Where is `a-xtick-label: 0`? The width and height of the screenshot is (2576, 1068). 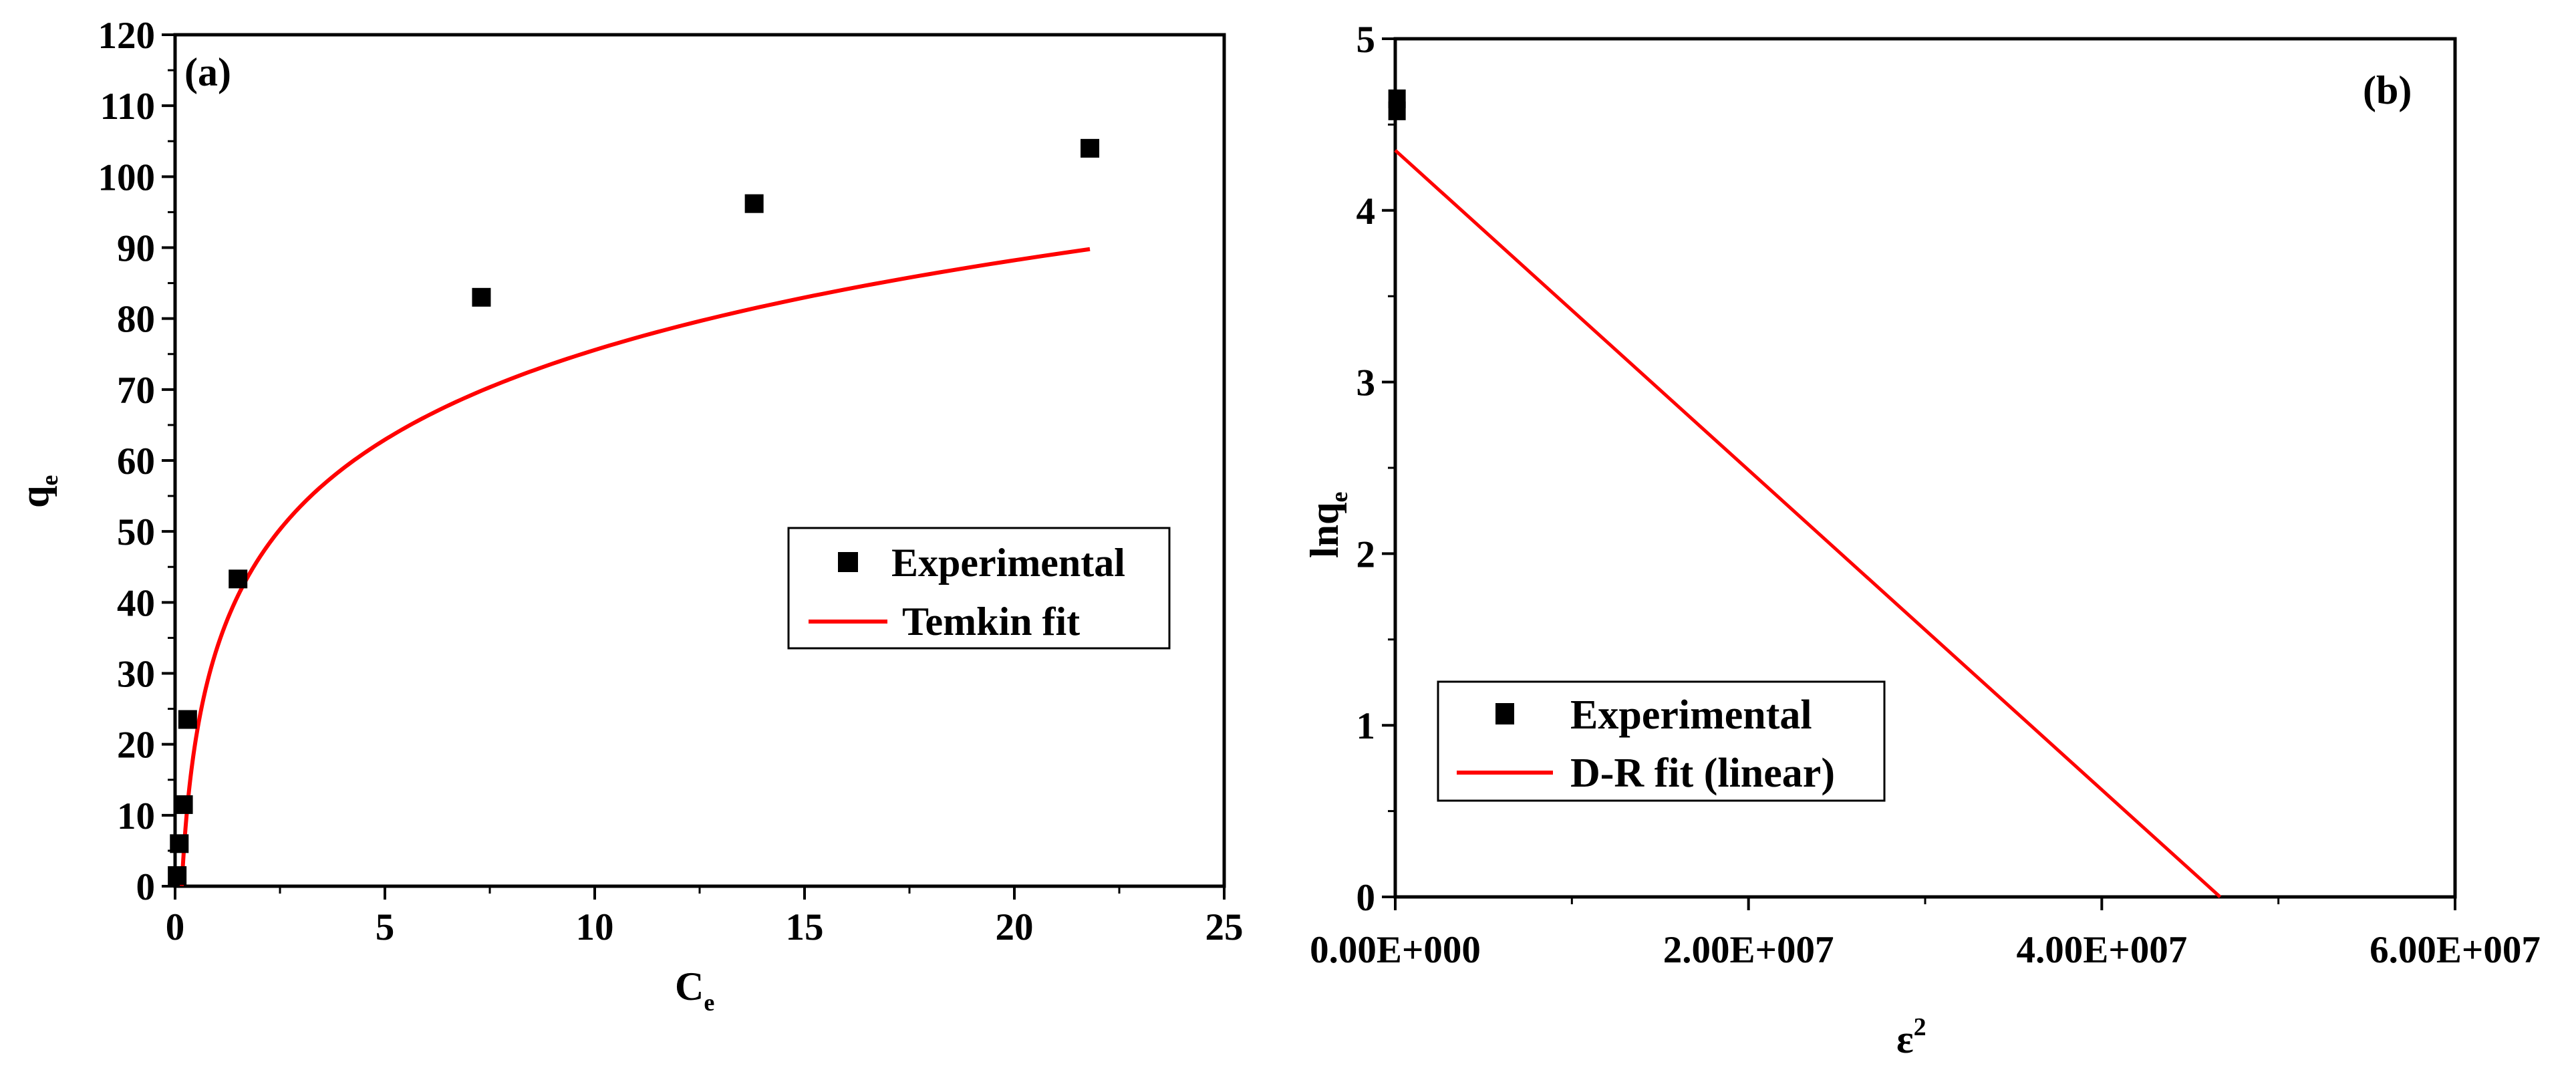
a-xtick-label: 0 is located at coordinates (175, 927).